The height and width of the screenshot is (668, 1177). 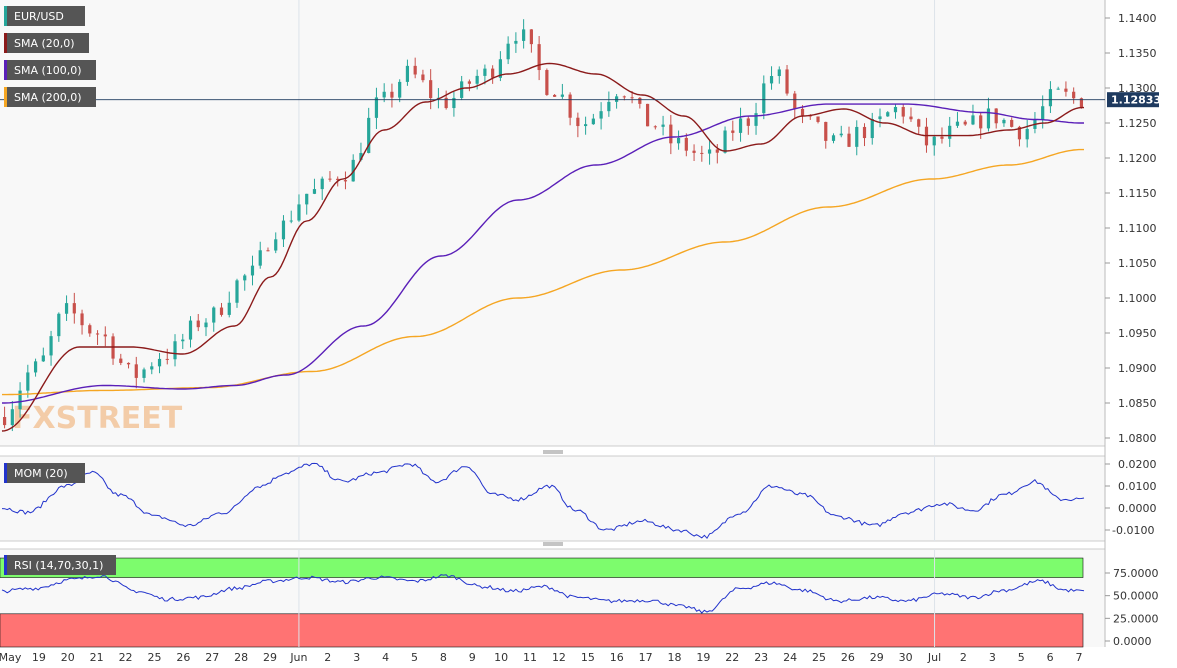 I want to click on x-tick-label: 22, so click(x=126, y=657).